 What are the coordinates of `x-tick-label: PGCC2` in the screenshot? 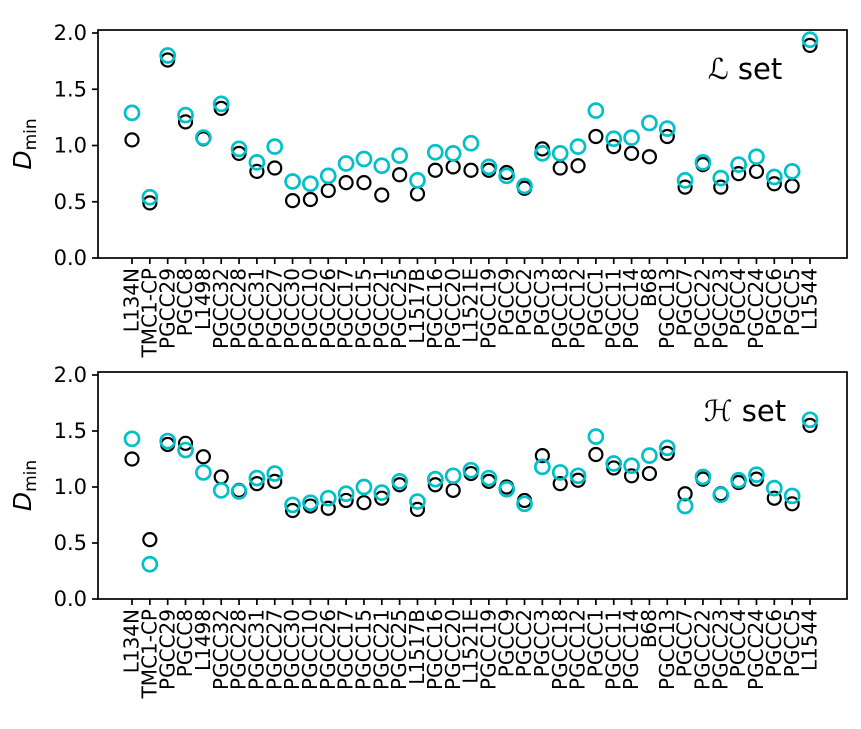 It's located at (524, 302).